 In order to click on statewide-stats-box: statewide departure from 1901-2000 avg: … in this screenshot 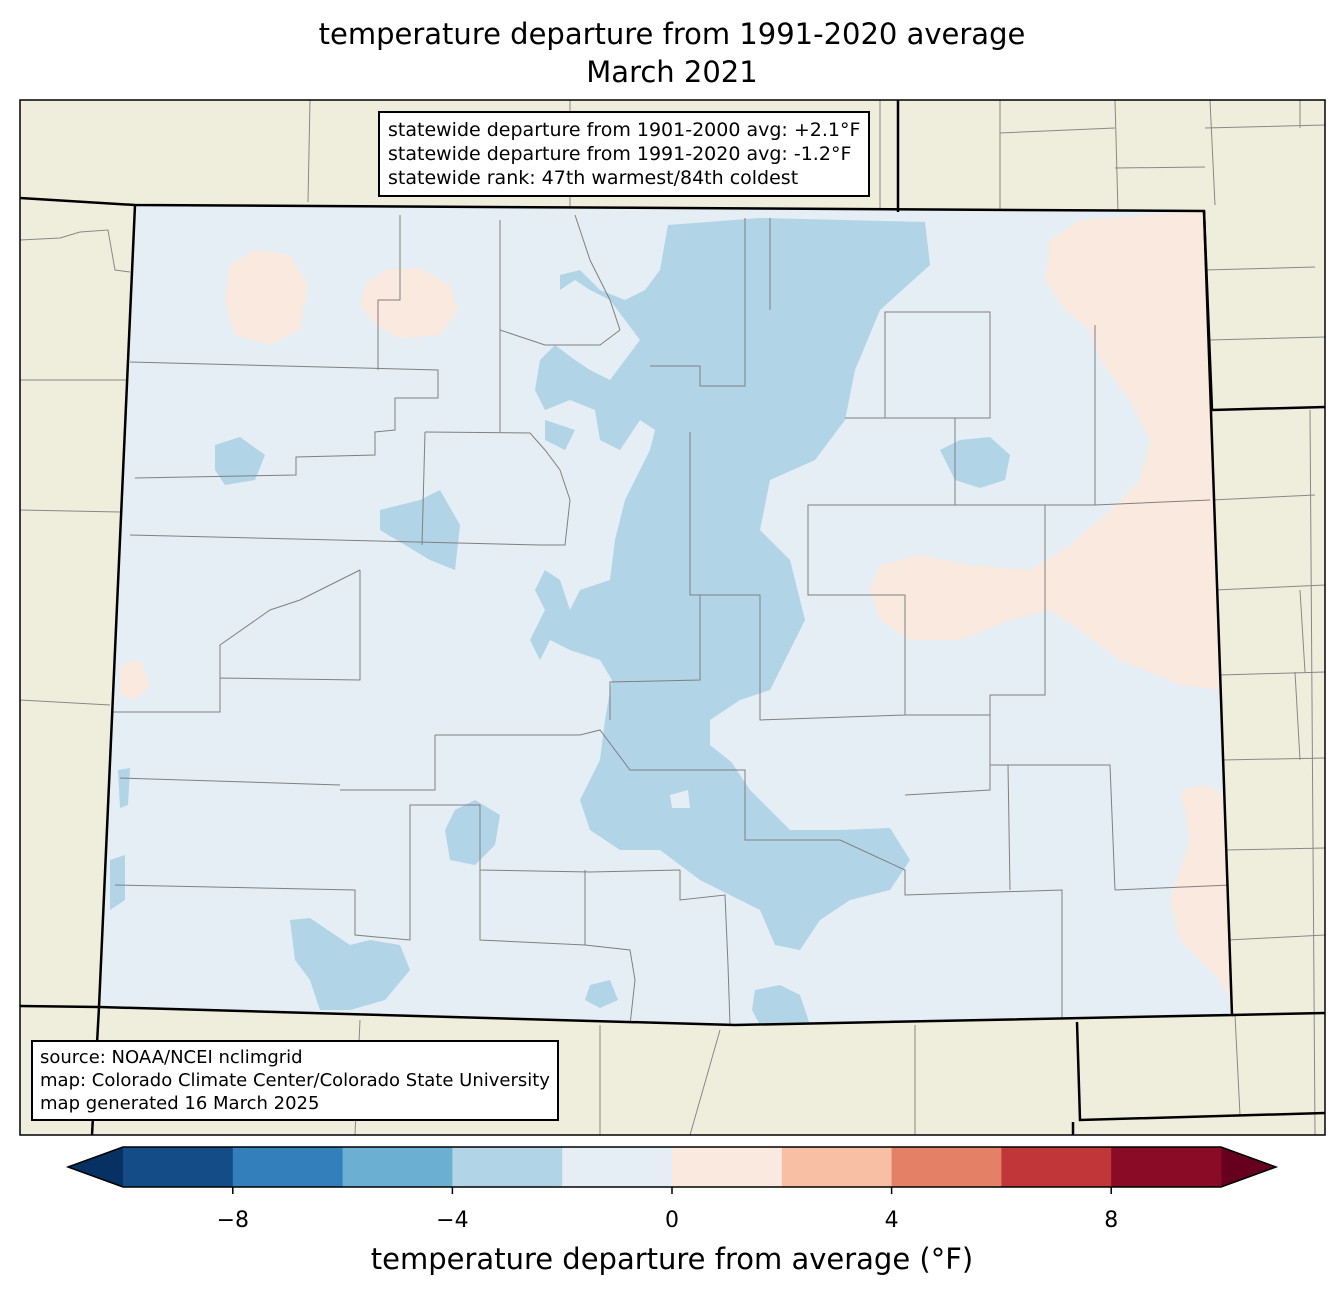, I will do `click(624, 154)`.